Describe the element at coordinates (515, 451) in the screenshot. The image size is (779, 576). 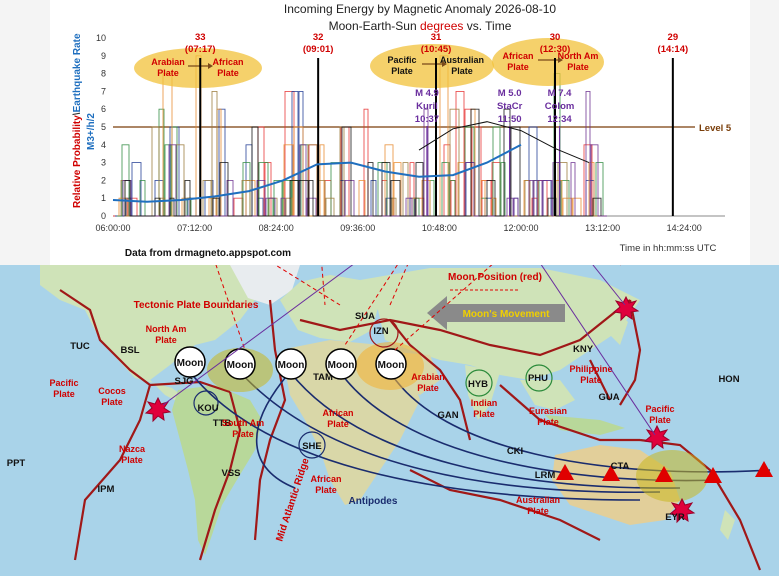
I see `map-label: CKI` at that location.